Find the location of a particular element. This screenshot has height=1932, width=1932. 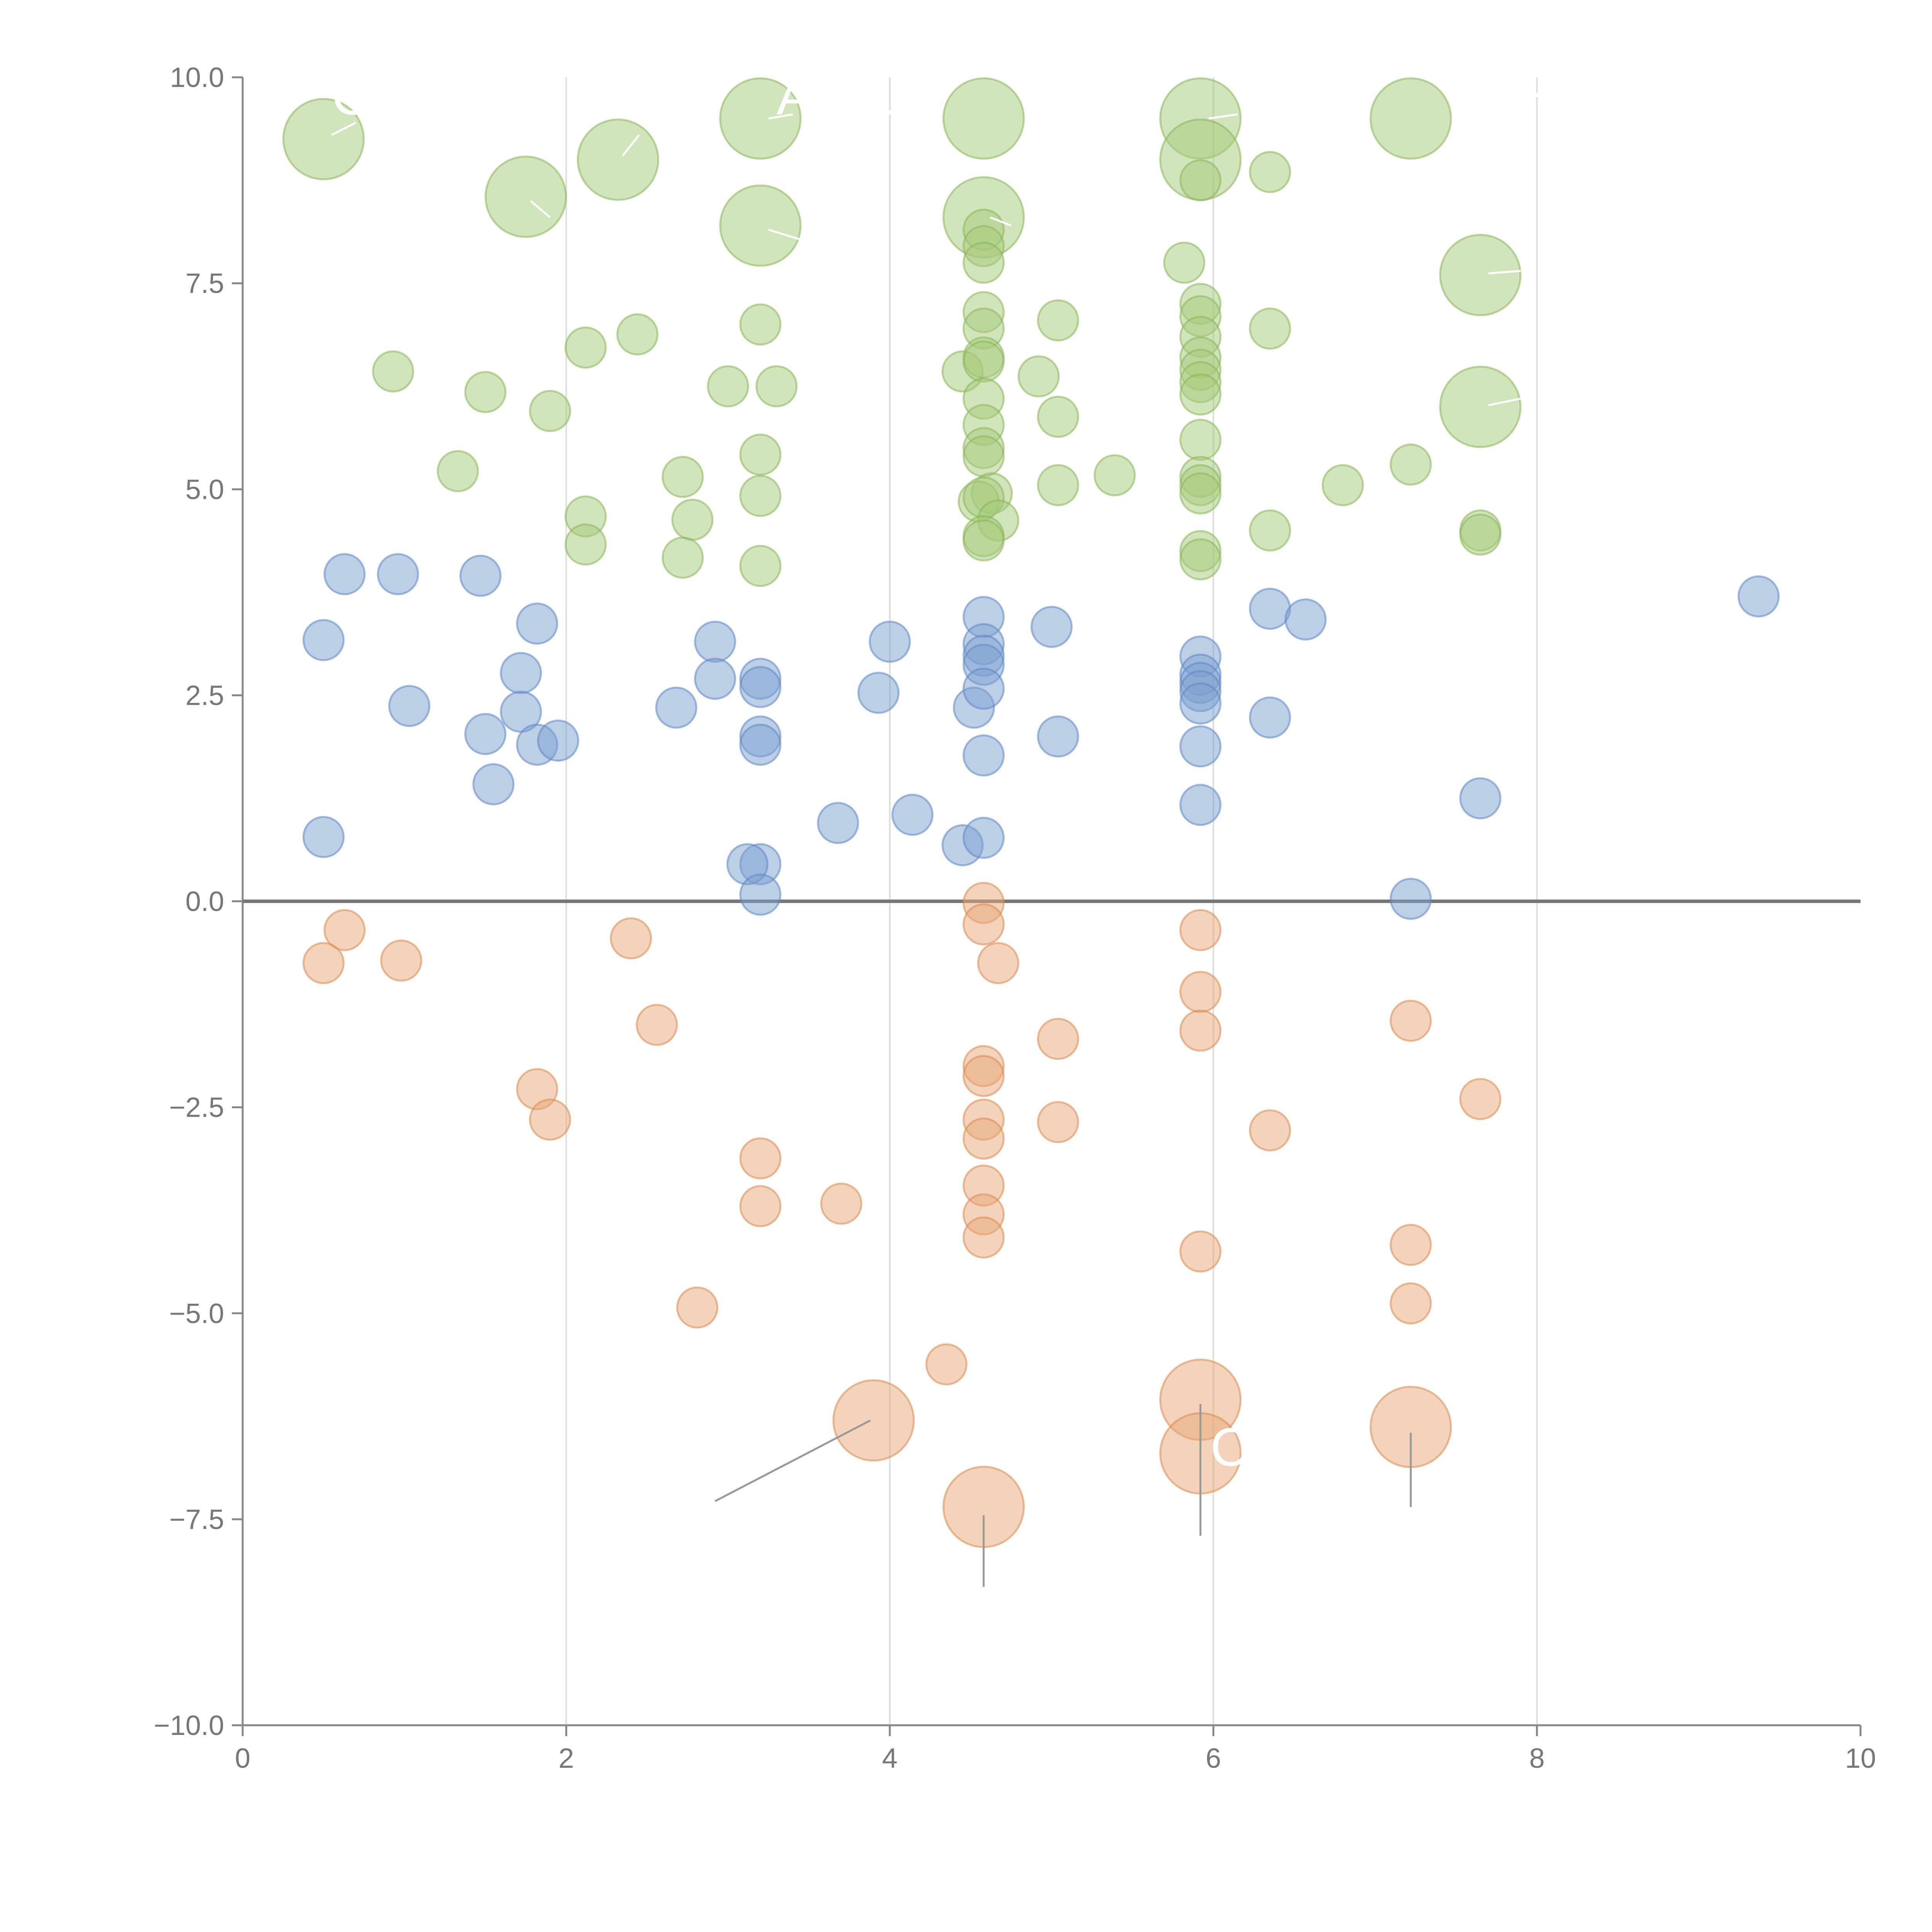

y-tick-label: 5.0 is located at coordinates (205, 489).